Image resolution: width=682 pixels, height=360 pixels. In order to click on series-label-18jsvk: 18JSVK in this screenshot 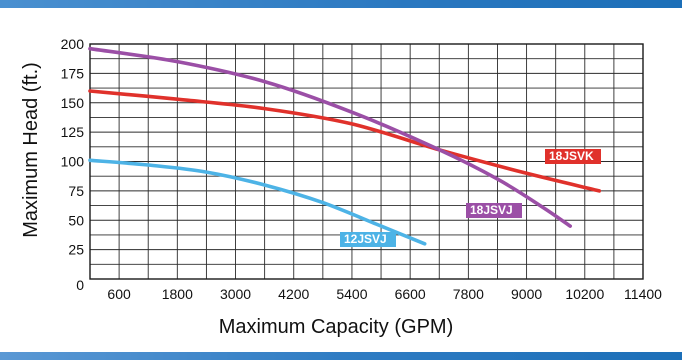, I will do `click(573, 156)`.